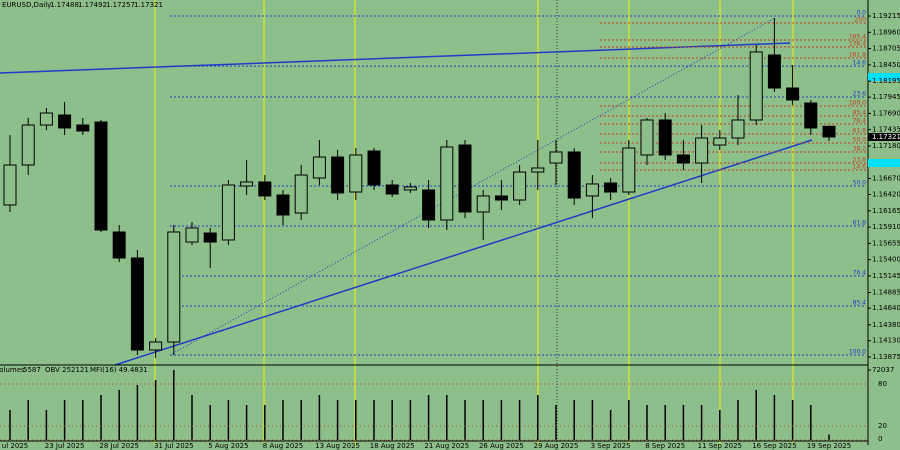 This screenshot has width=900, height=450. Describe the element at coordinates (15, 446) in the screenshot. I see `x-tick-label: ul 2025` at that location.